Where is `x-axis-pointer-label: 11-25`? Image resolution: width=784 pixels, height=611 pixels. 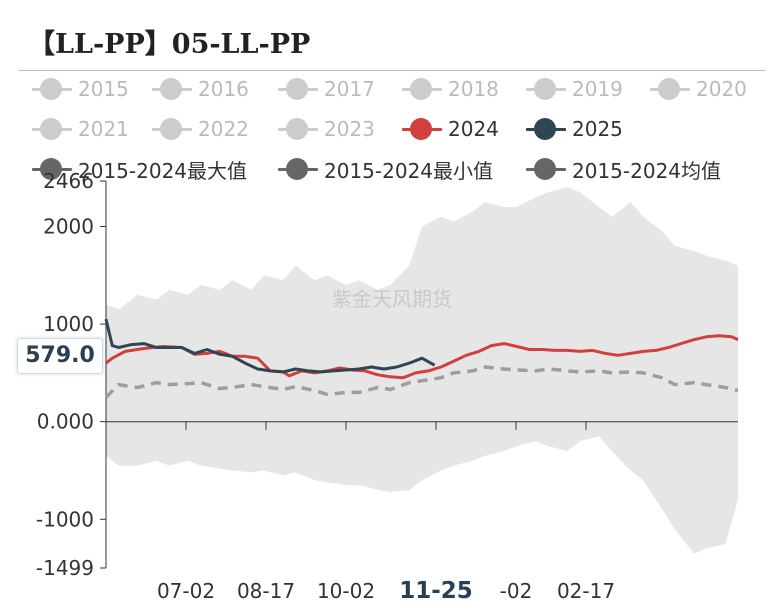 x-axis-pointer-label: 11-25 is located at coordinates (436, 591).